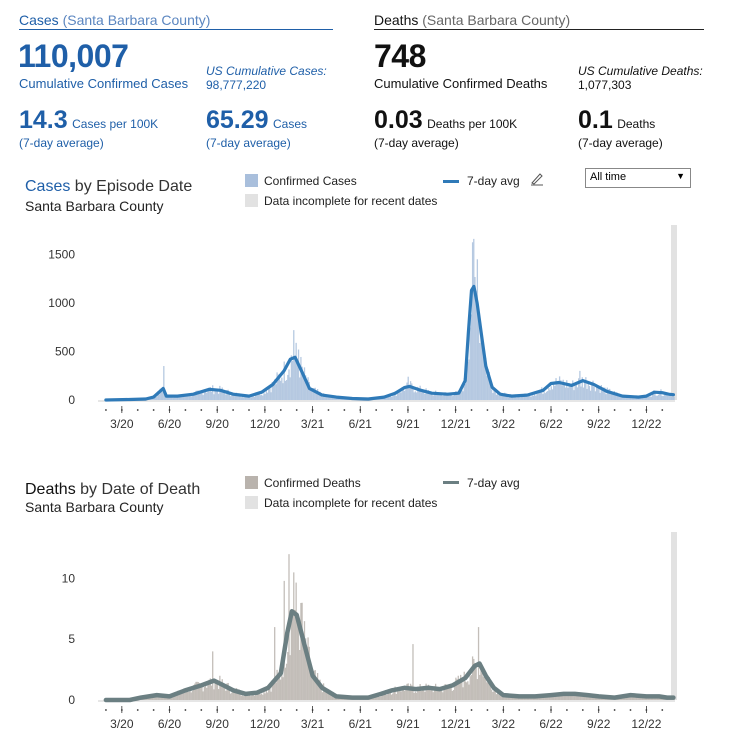 This screenshot has height=755, width=734. I want to click on deaths-xtick-label: 6/21, so click(361, 724).